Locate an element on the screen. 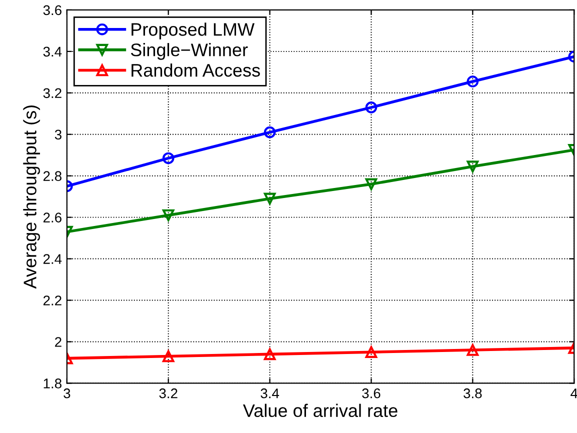  legend-label: Proposed LMW is located at coordinates (193, 31).